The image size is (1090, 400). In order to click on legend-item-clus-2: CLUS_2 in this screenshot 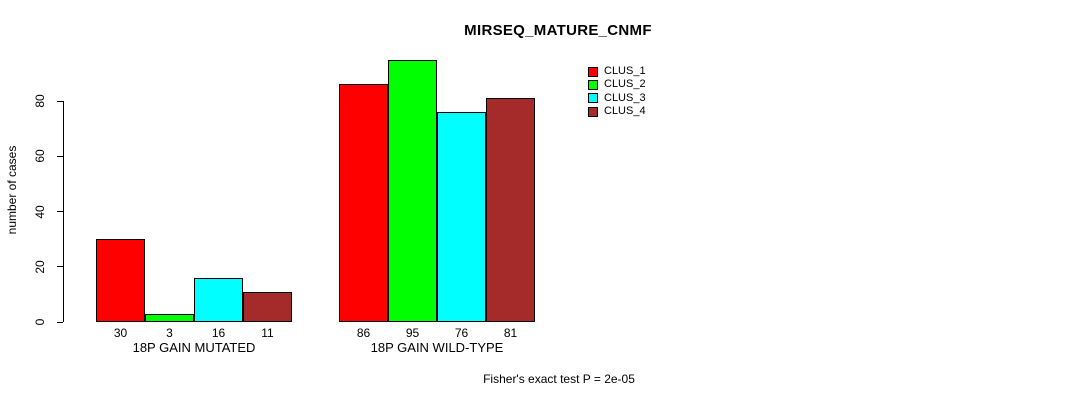, I will do `click(617, 84)`.